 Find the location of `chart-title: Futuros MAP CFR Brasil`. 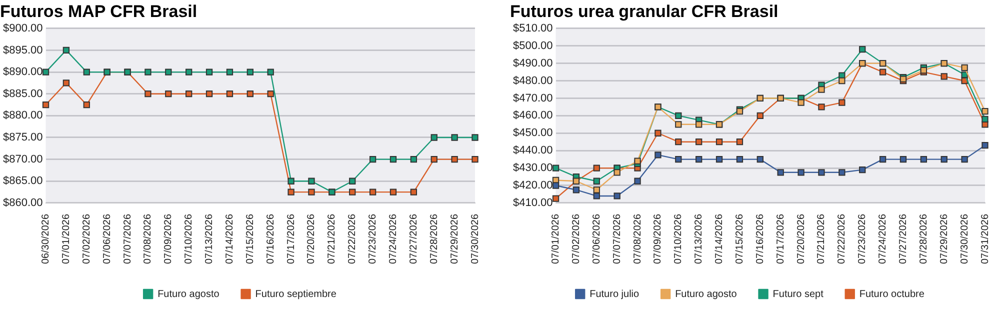

chart-title: Futuros MAP CFR Brasil is located at coordinates (99, 11).